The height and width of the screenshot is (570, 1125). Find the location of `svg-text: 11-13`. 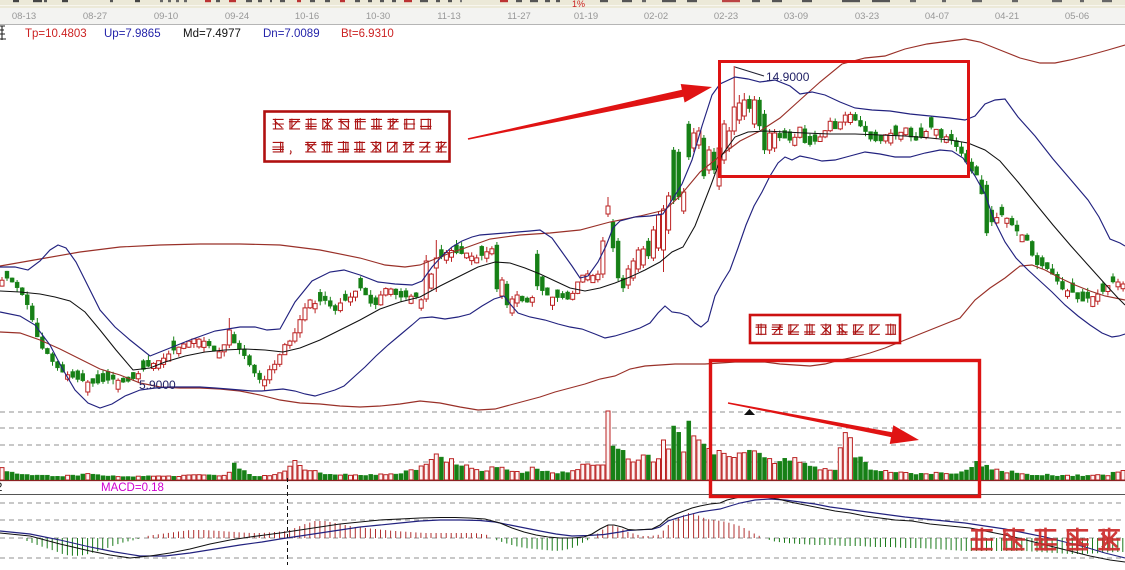

svg-text: 11-13 is located at coordinates (449, 16).